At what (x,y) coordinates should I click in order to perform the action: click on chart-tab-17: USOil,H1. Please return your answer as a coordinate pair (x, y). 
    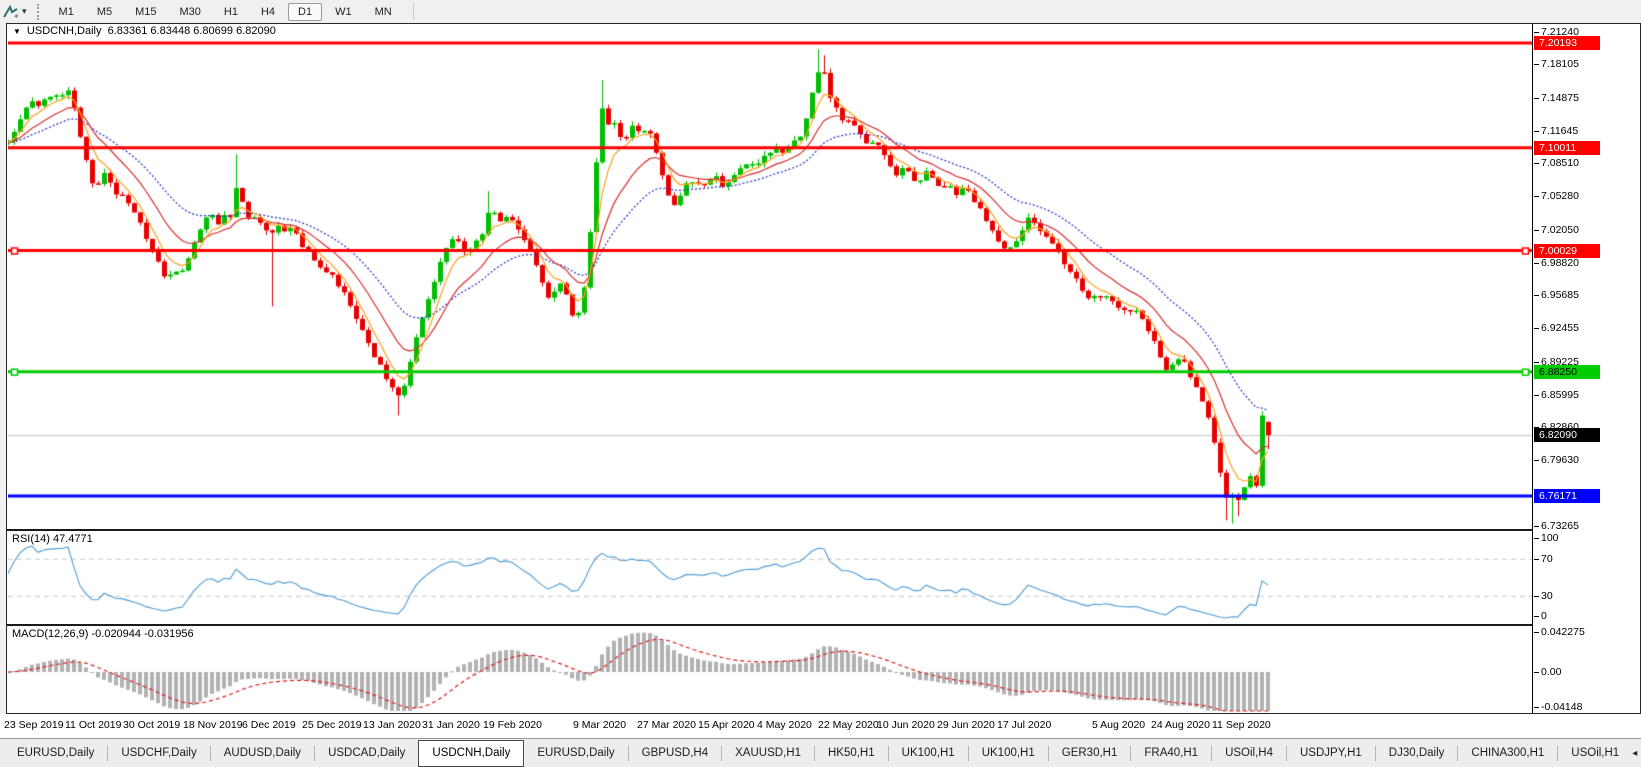
    Looking at the image, I should click on (1595, 753).